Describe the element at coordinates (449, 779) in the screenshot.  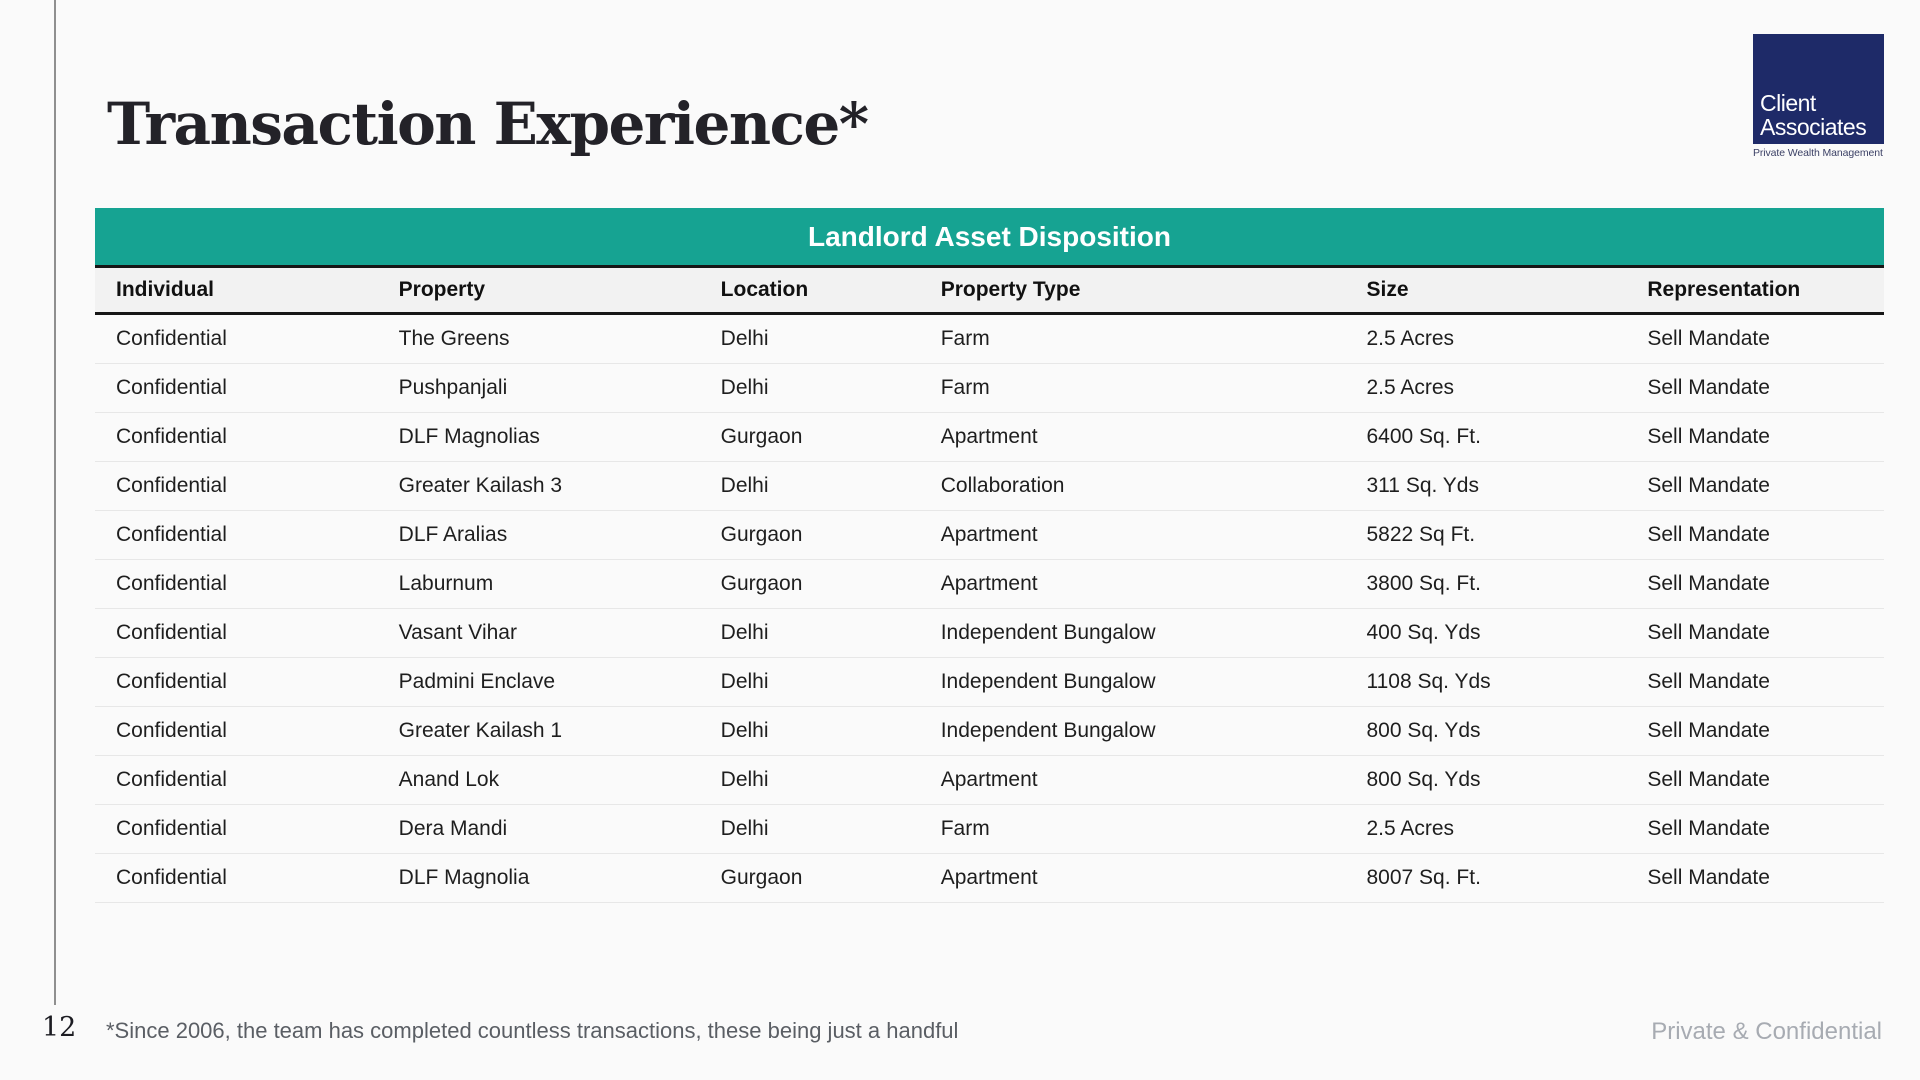
I see `cell-property: Anand Lok` at that location.